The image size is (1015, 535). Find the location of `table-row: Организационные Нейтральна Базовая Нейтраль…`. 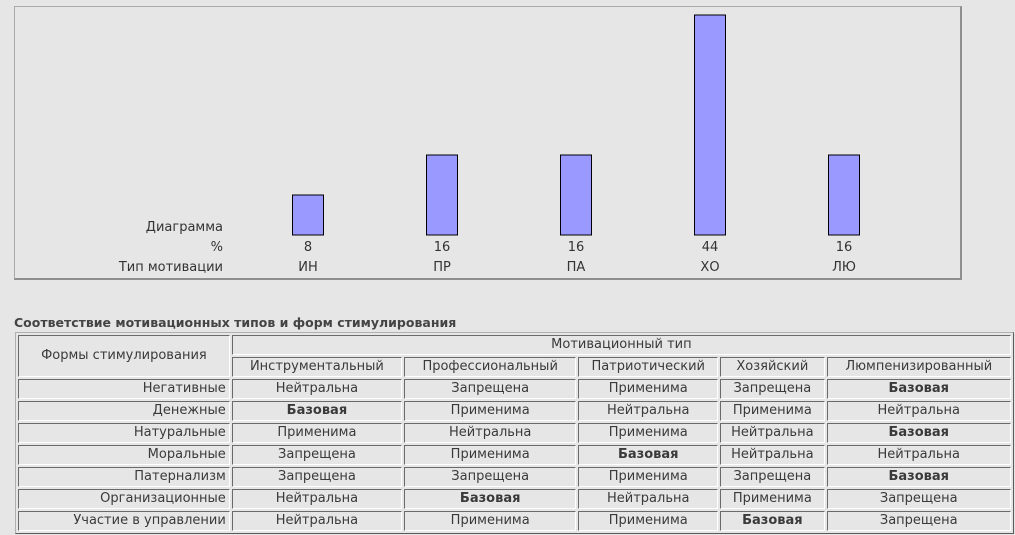

table-row: Организационные Нейтральна Базовая Нейтраль… is located at coordinates (514, 499).